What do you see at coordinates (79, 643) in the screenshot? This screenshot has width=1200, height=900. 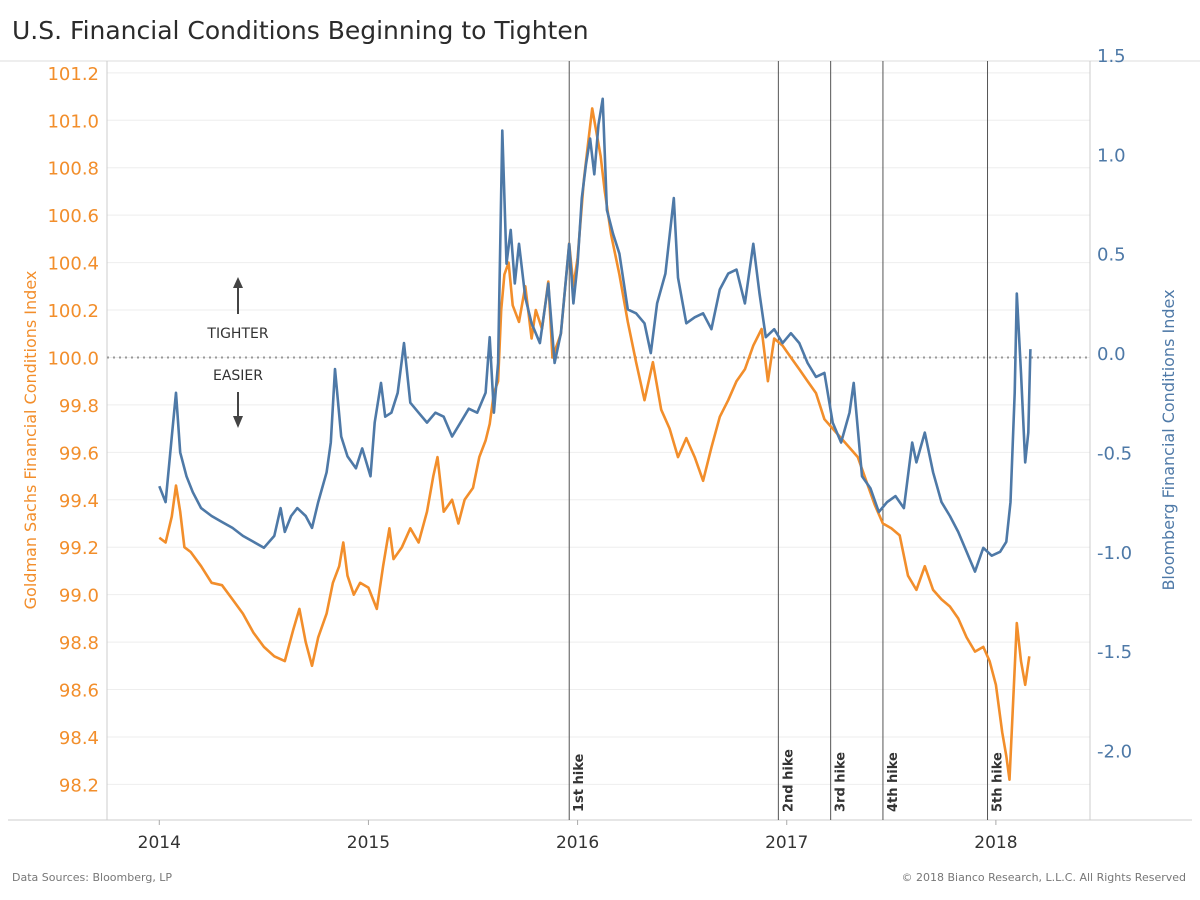 I see `left-tick-label: 98.8` at bounding box center [79, 643].